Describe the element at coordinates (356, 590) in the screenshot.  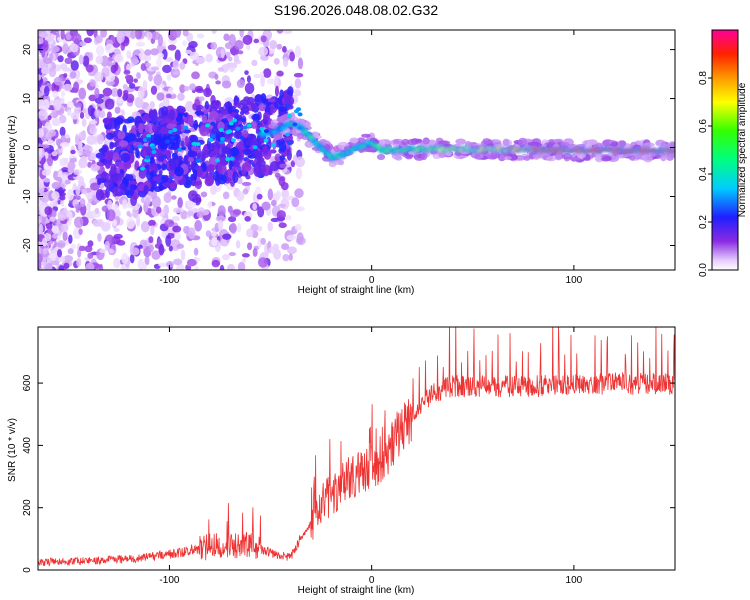
I see `snr-xlabel: Height of straight line (km)` at that location.